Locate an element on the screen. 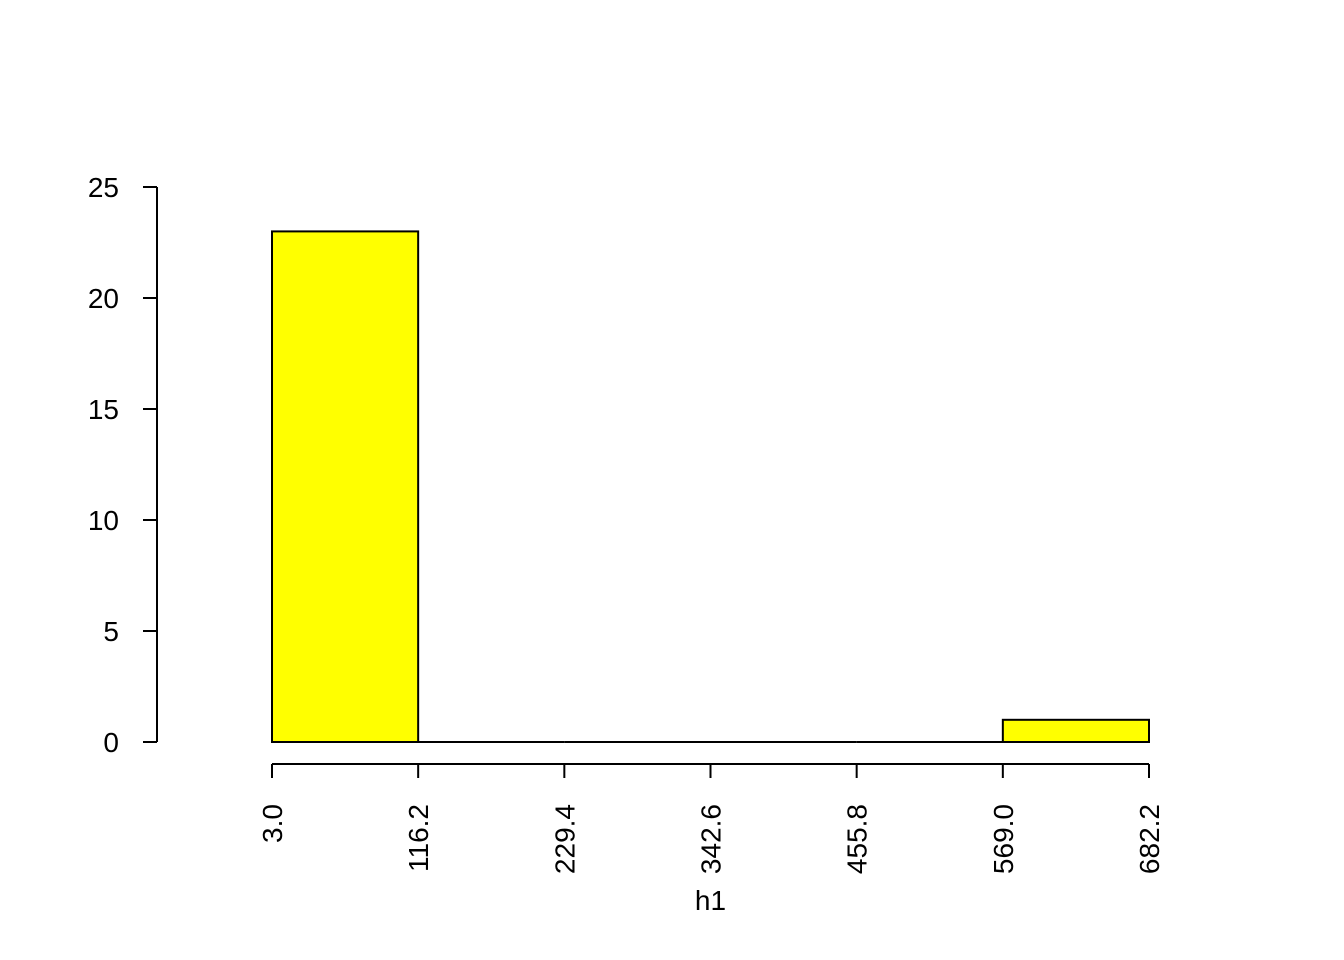 The width and height of the screenshot is (1344, 960). y-tick-label: 10 is located at coordinates (103, 520).